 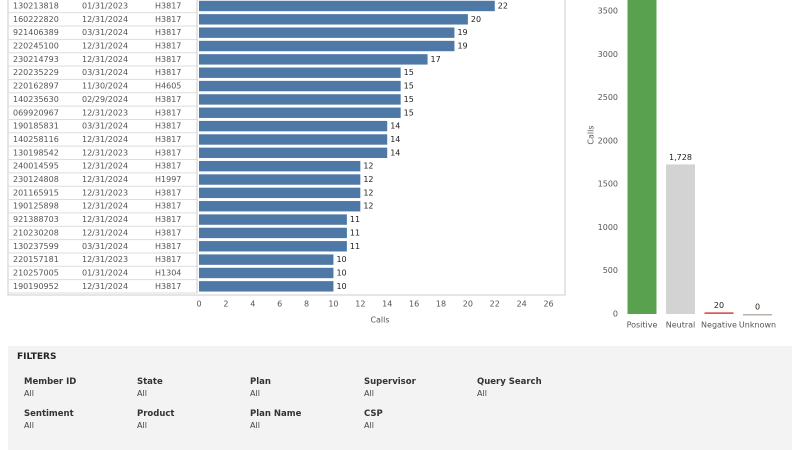 What do you see at coordinates (608, 97) in the screenshot?
I see `y-tick-label: 2500` at bounding box center [608, 97].